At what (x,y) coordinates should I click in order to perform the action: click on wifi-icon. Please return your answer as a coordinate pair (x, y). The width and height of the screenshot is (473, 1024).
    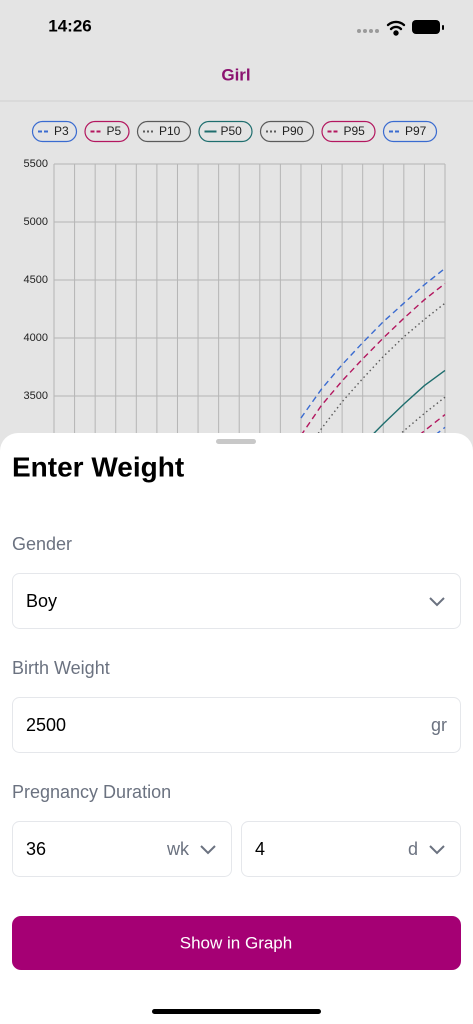
    Looking at the image, I should click on (396, 28).